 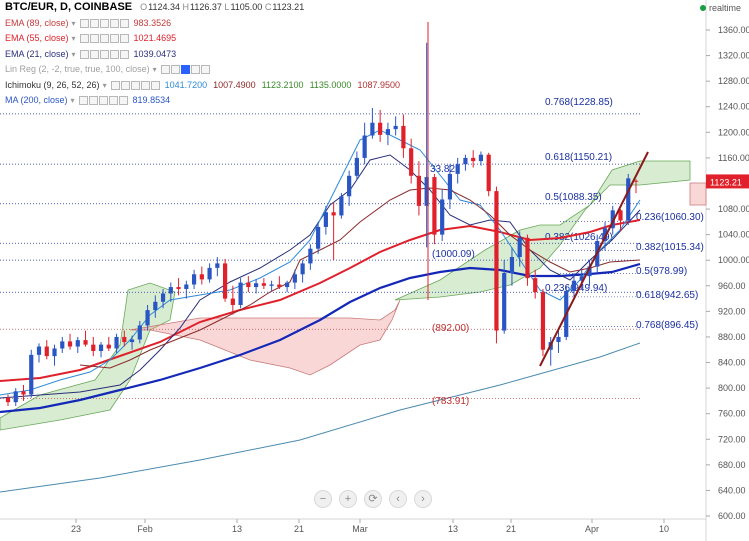 What do you see at coordinates (323, 499) in the screenshot?
I see `zoom-out-button: −` at bounding box center [323, 499].